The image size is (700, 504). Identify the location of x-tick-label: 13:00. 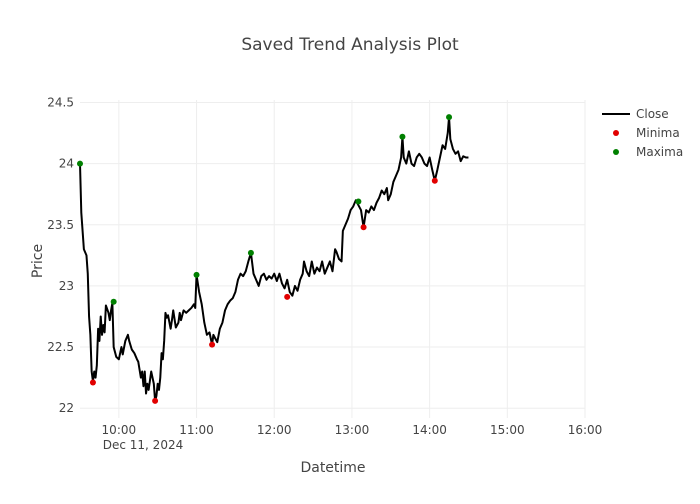
(352, 430).